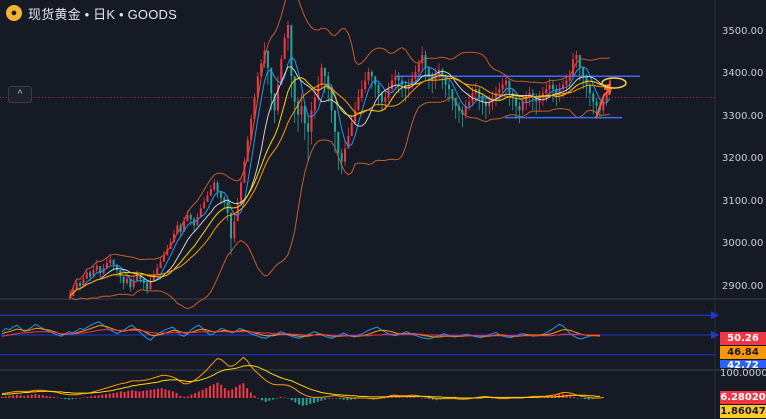  I want to click on ellipse-annotation, so click(614, 83).